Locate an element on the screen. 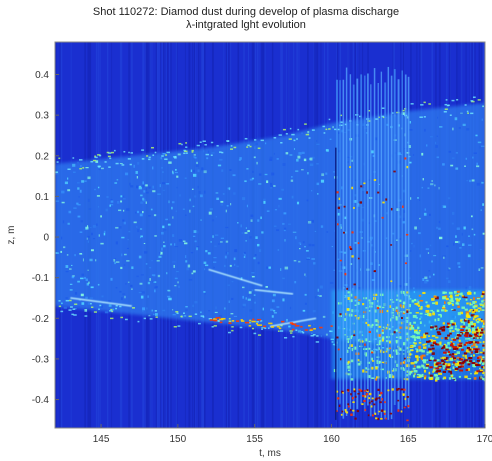  x-tick-label: 170 is located at coordinates (484, 439).